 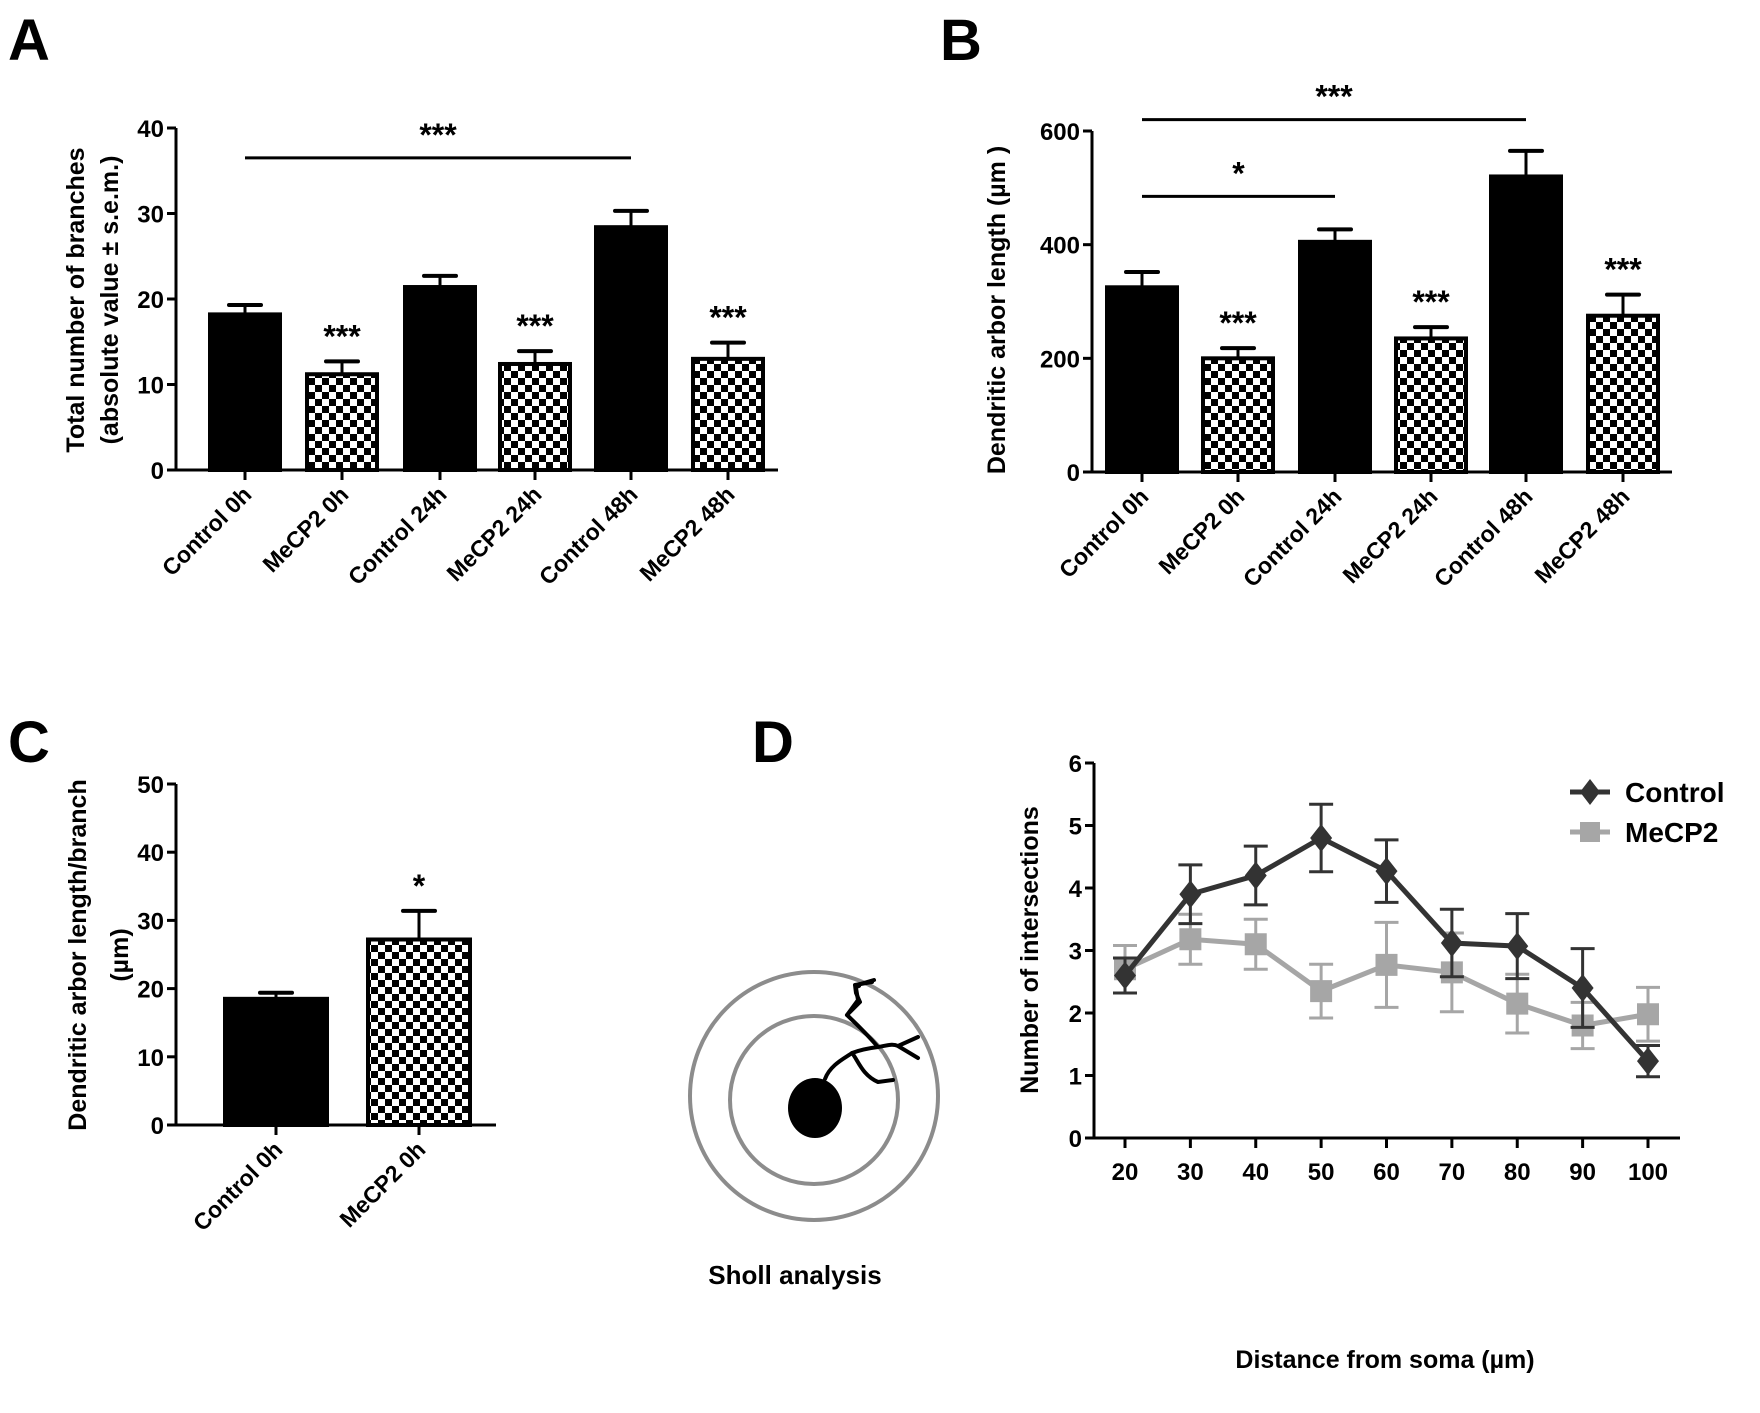 What do you see at coordinates (1483, 537) in the screenshot?
I see `x-category-label: Control 48h` at bounding box center [1483, 537].